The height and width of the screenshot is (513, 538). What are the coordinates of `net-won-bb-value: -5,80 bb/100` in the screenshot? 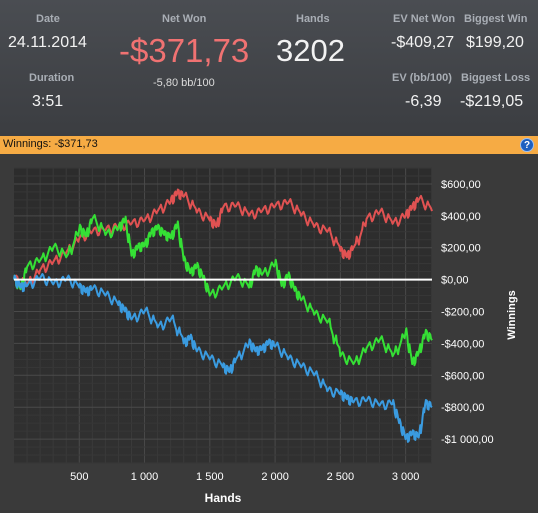 It's located at (184, 83).